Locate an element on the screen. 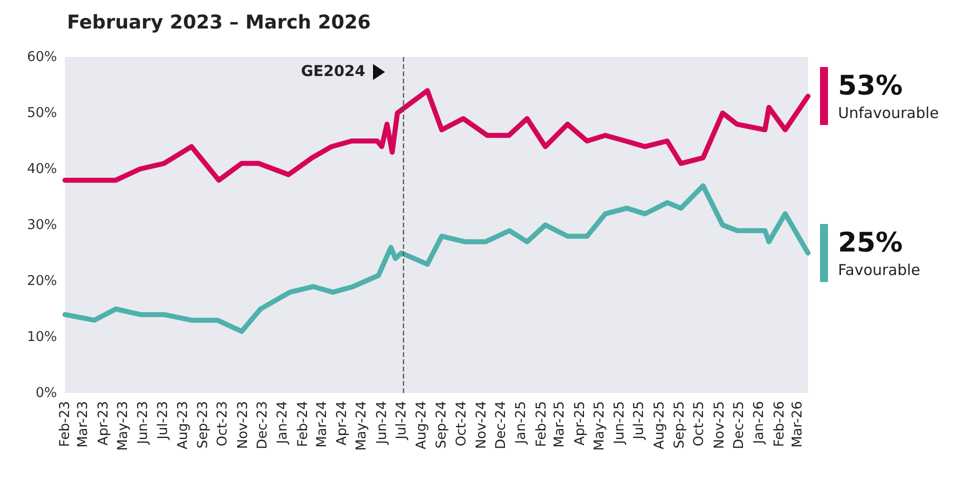  x-tick-label: Feb-24 is located at coordinates (302, 424).